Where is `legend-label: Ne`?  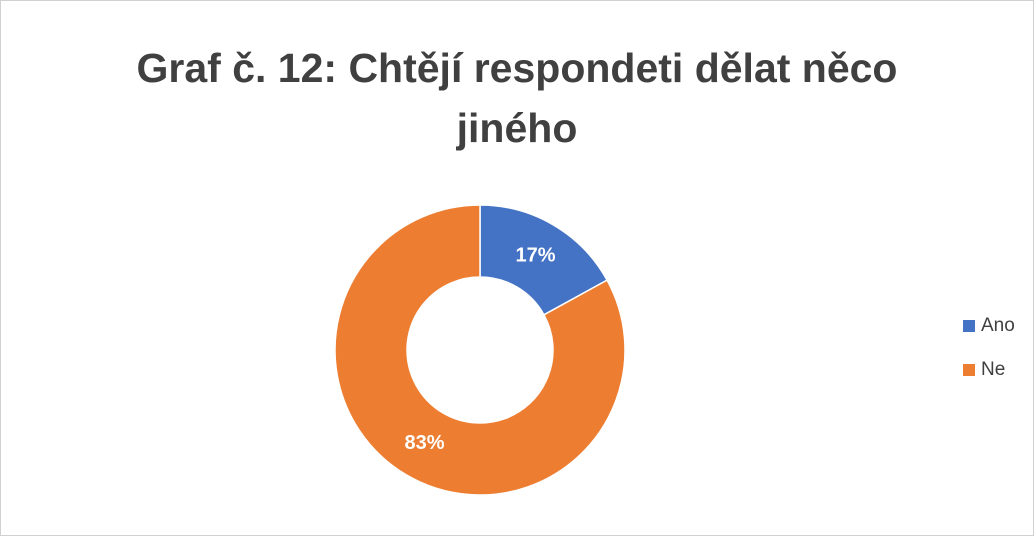 legend-label: Ne is located at coordinates (993, 369).